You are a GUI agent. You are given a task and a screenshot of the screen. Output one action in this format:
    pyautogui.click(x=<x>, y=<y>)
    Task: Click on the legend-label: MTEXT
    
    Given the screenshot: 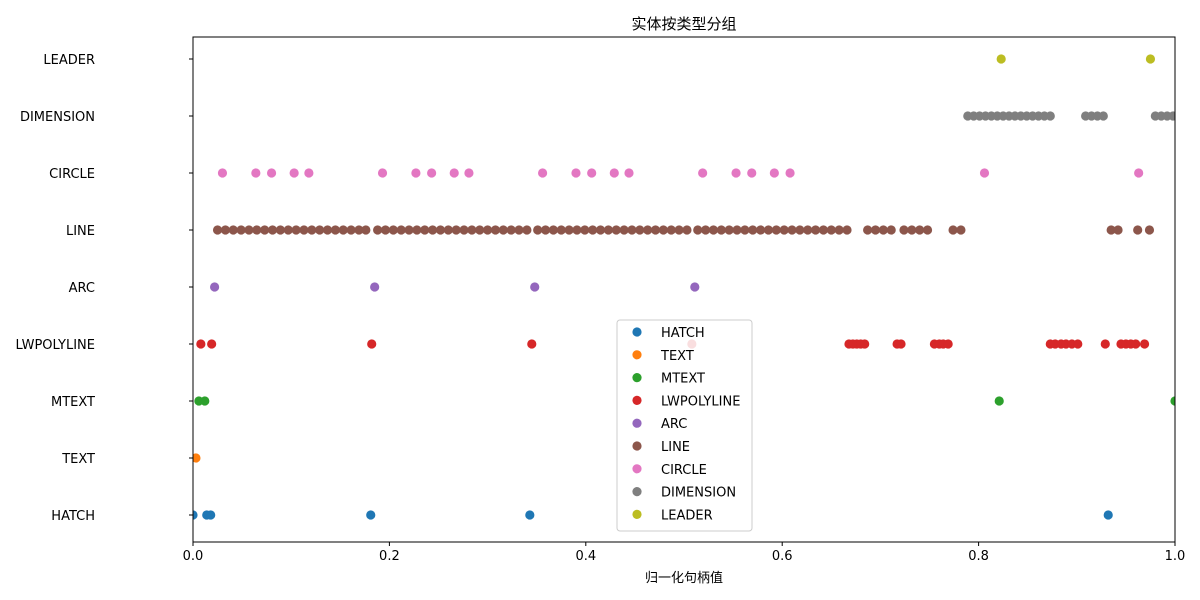 What is the action you would take?
    pyautogui.click(x=683, y=379)
    